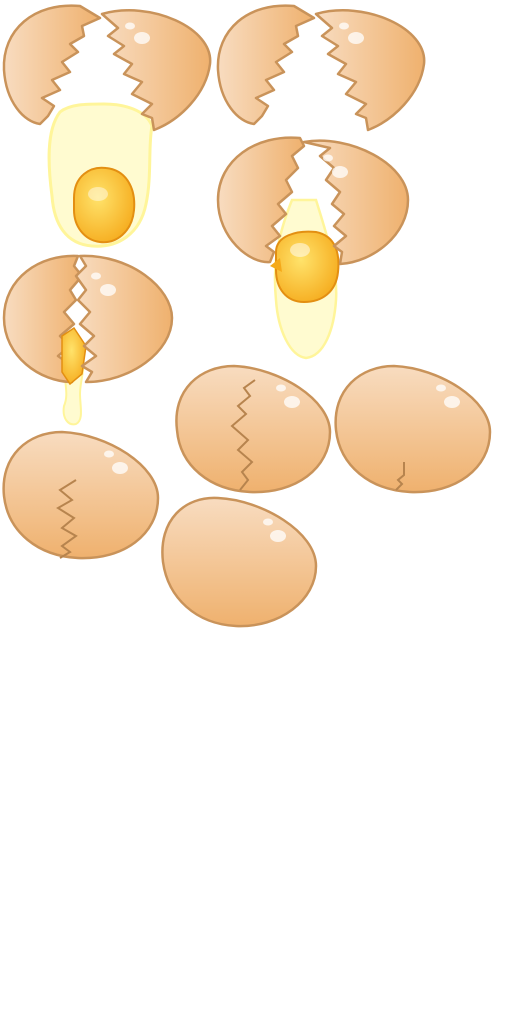 Image resolution: width=512 pixels, height=1028 pixels. I want to click on egg-split-open, so click(107, 126).